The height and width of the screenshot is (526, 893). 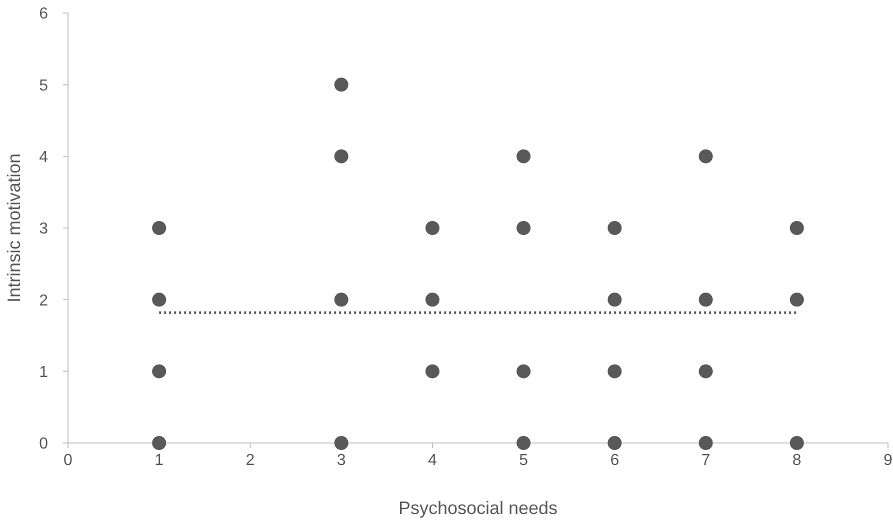 What do you see at coordinates (43, 157) in the screenshot?
I see `y-tick-label: 4` at bounding box center [43, 157].